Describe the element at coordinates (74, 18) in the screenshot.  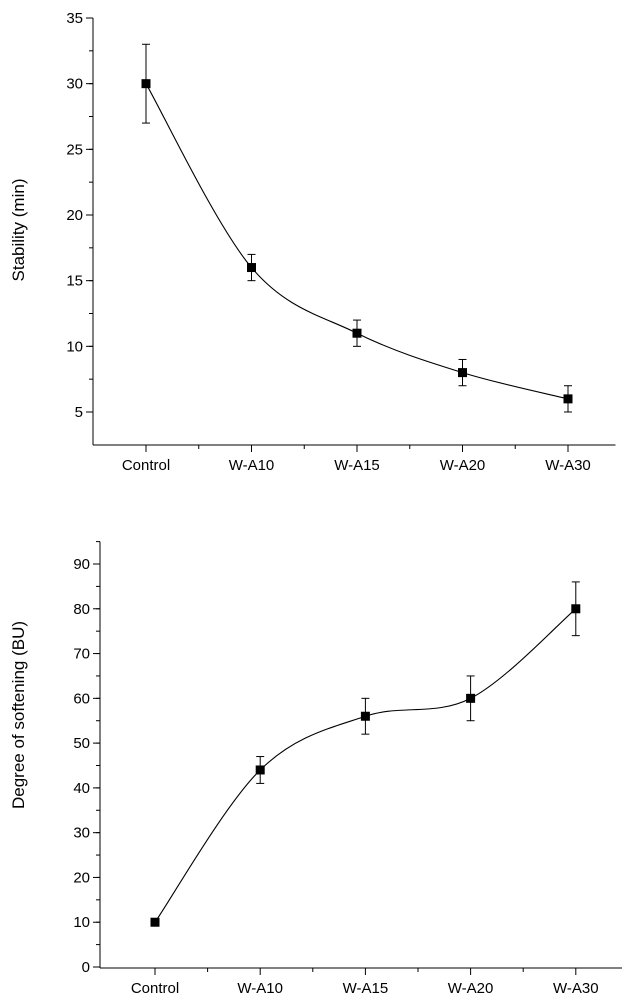
I see `y-tick-label: 35` at that location.